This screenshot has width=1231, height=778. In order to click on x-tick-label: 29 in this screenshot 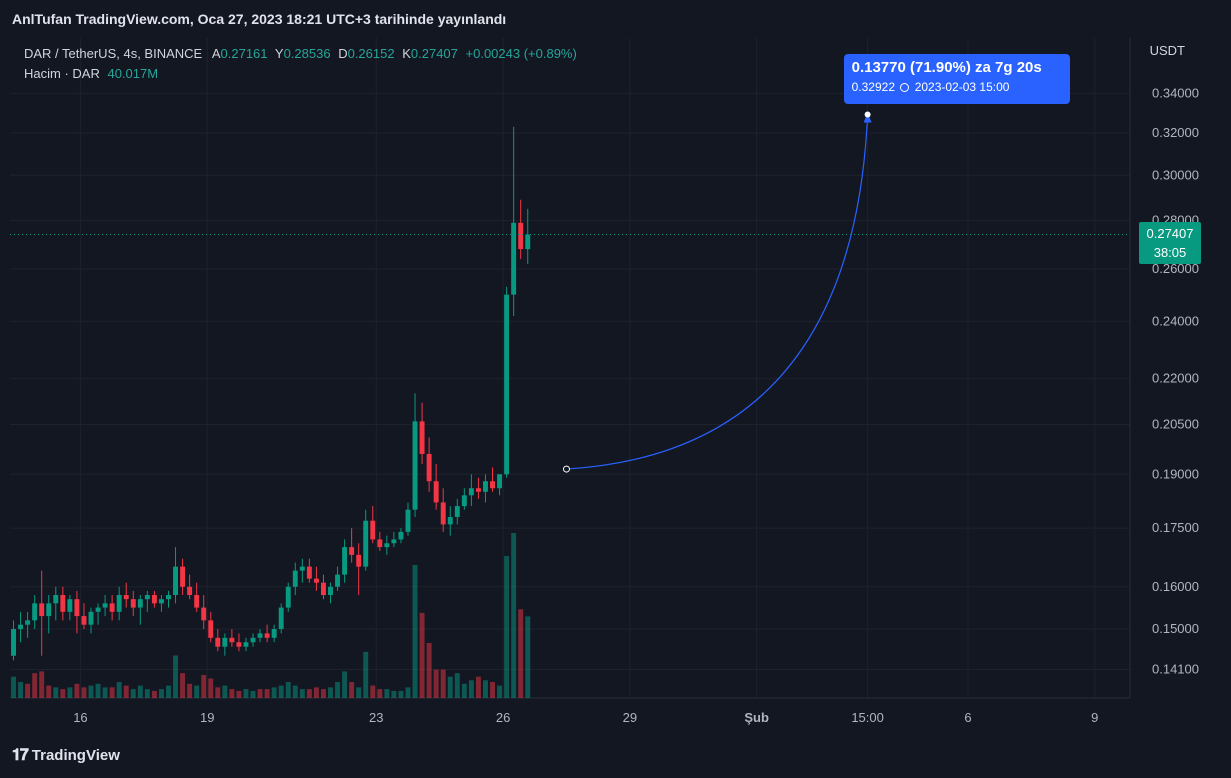, I will do `click(630, 717)`.